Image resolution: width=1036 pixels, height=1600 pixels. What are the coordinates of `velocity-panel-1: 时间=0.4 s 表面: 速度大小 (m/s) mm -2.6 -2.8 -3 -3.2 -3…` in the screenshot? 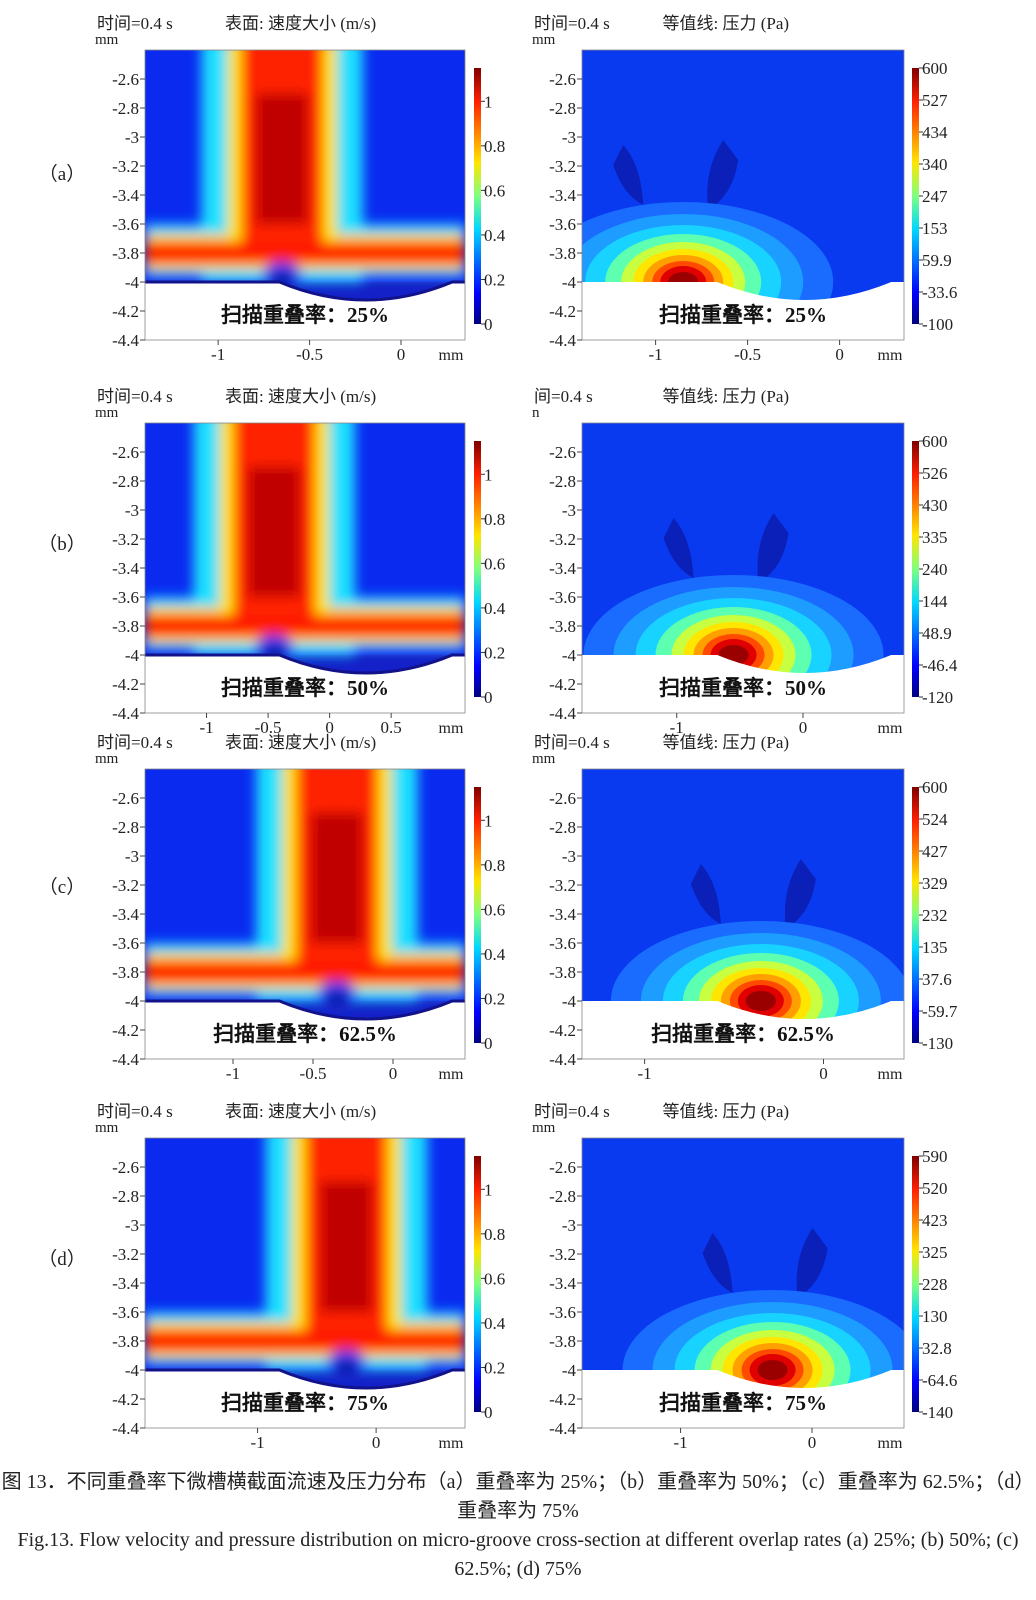 It's located at (300, 562).